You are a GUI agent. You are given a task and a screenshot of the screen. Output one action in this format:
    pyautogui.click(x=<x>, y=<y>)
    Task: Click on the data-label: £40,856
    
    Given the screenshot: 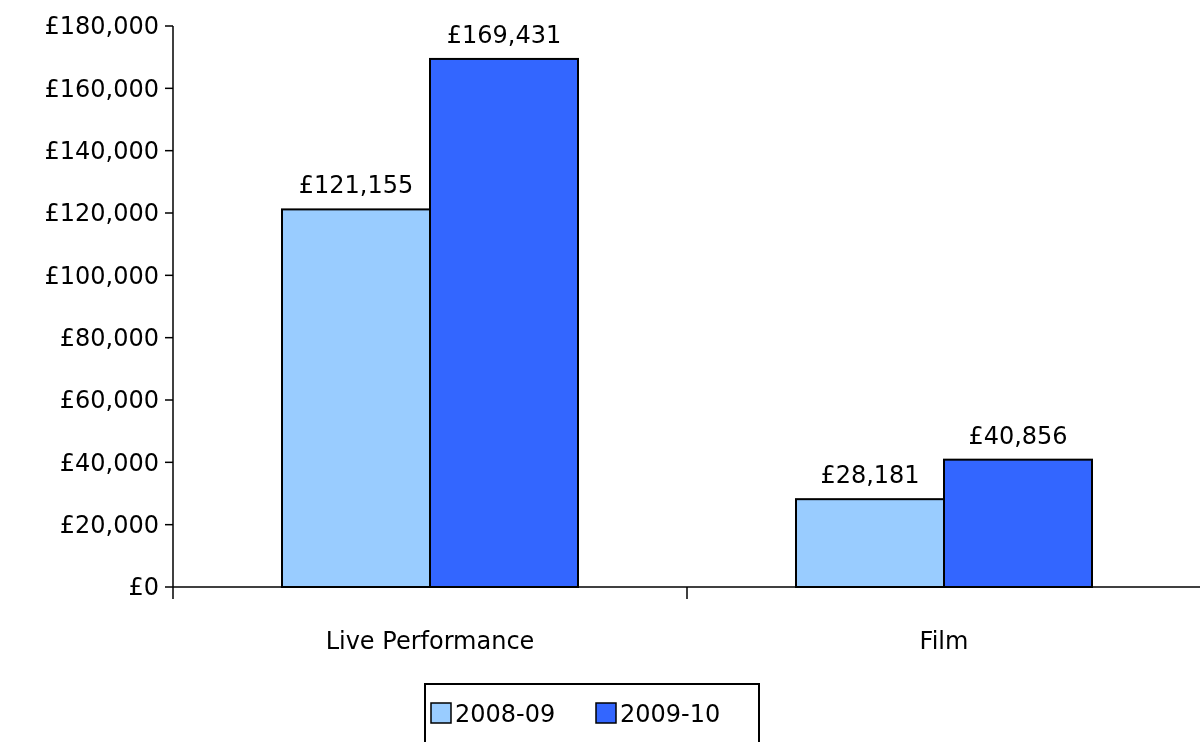 What is the action you would take?
    pyautogui.click(x=1018, y=435)
    